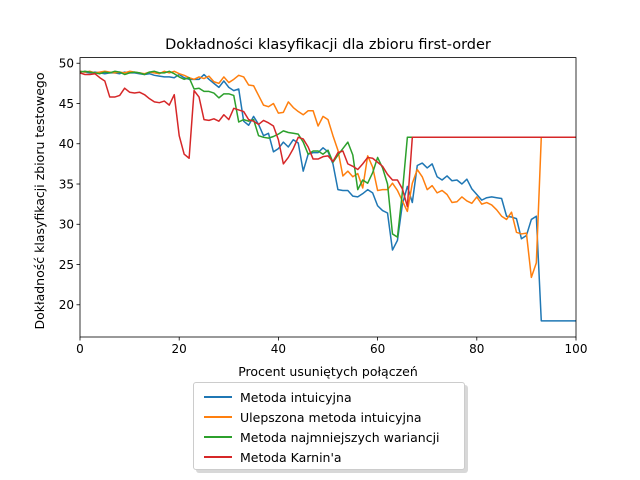 This screenshot has width=640, height=480. I want to click on x-tick-label: 20, so click(179, 349).